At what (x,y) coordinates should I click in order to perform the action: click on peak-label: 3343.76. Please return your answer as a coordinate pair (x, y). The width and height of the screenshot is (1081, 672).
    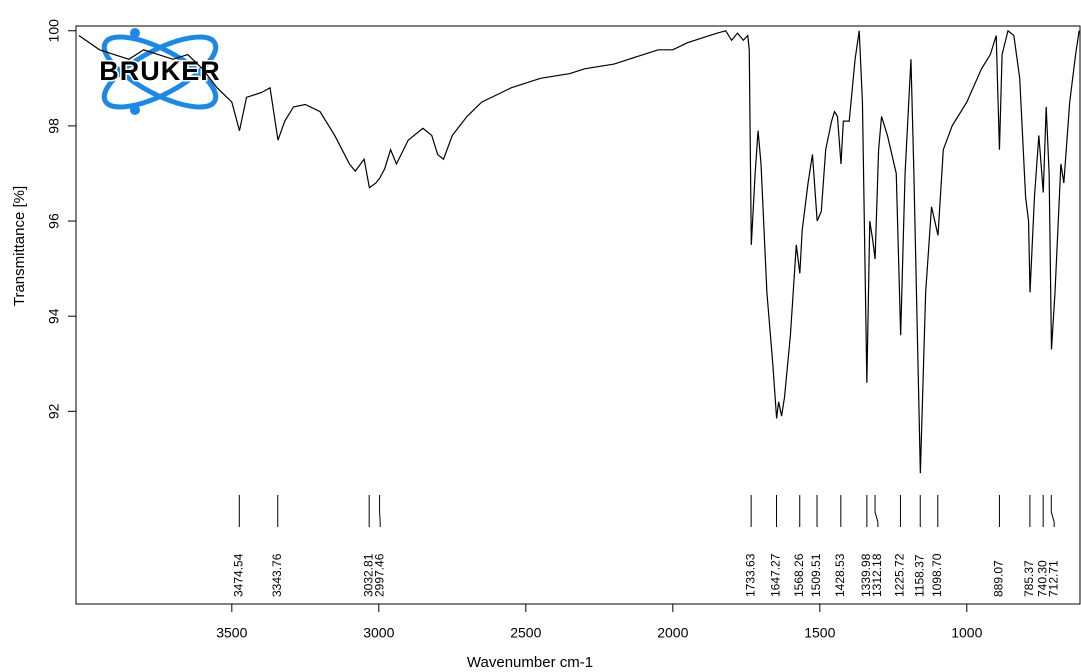
    Looking at the image, I should click on (277, 575).